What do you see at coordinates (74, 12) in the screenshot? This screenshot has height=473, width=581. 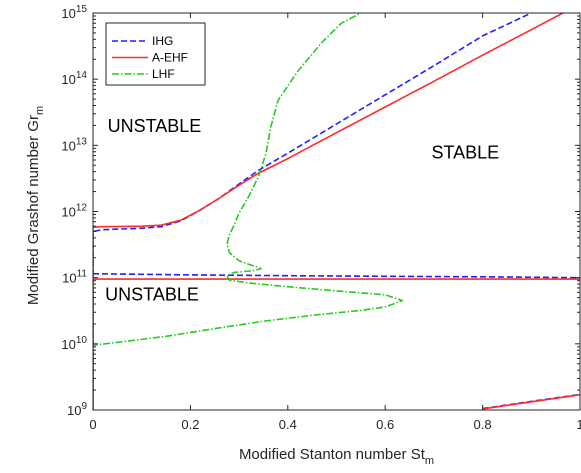 I see `y-tick-label: 1015` at bounding box center [74, 12].